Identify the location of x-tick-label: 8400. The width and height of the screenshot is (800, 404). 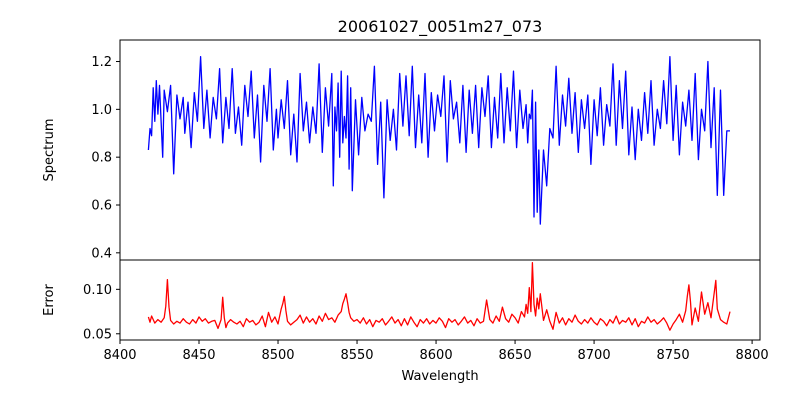
(119, 355).